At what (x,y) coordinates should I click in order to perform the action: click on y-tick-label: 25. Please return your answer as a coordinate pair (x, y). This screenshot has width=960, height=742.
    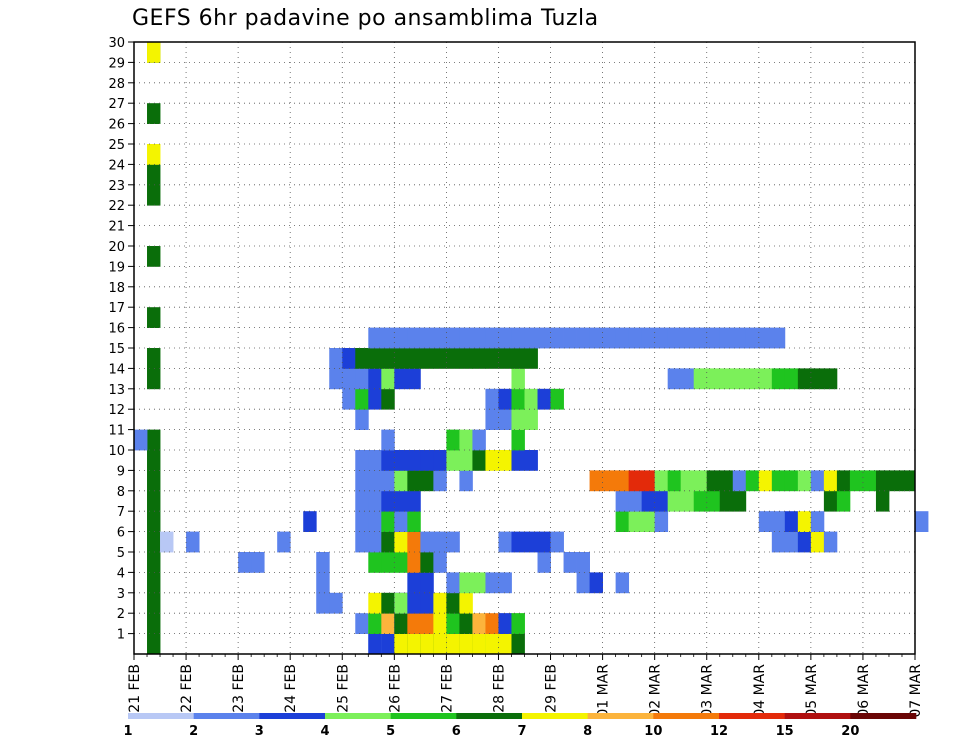
    Looking at the image, I should click on (116, 145).